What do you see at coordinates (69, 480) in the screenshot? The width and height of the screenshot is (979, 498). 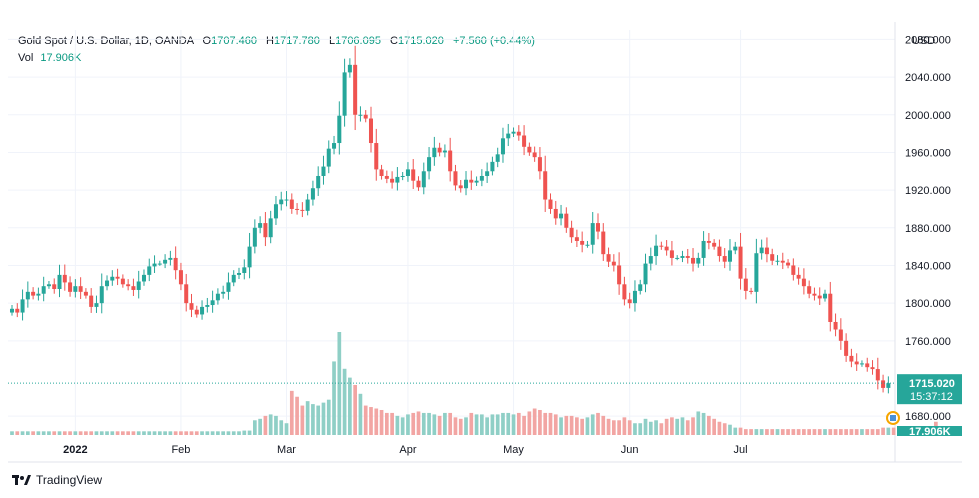 I see `brand-name: TradingView` at bounding box center [69, 480].